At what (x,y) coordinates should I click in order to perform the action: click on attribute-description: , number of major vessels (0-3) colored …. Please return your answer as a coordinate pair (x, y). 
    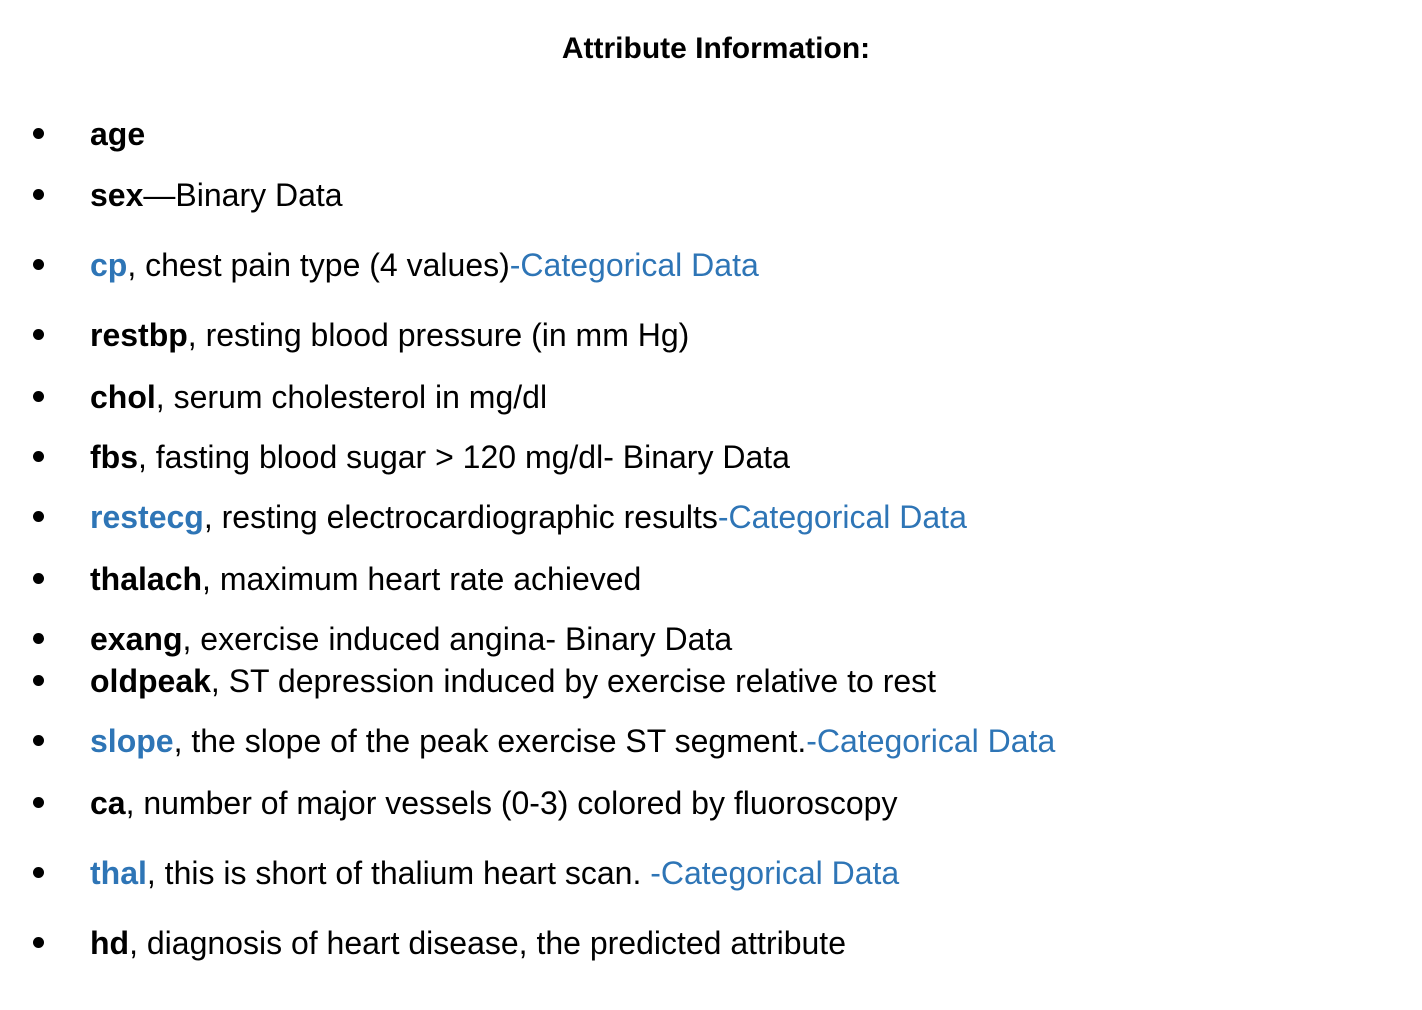
    Looking at the image, I should click on (511, 803).